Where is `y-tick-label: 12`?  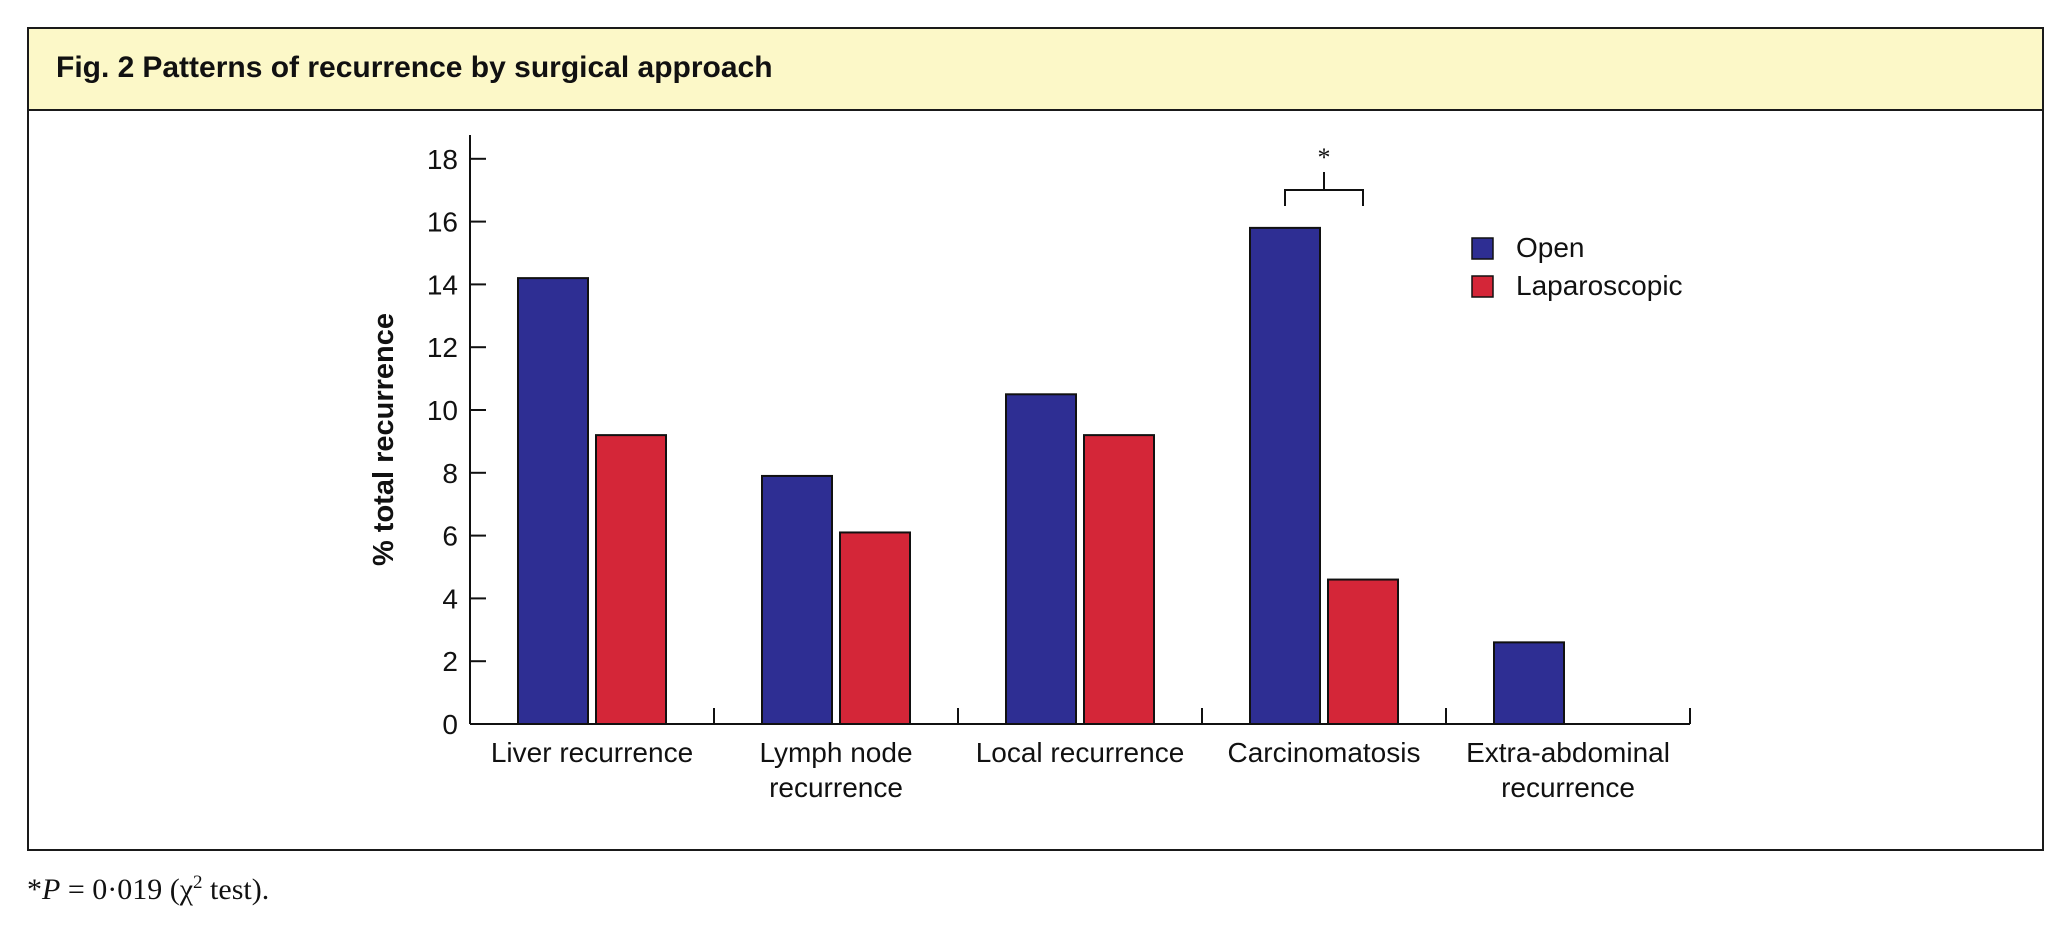
y-tick-label: 12 is located at coordinates (442, 347).